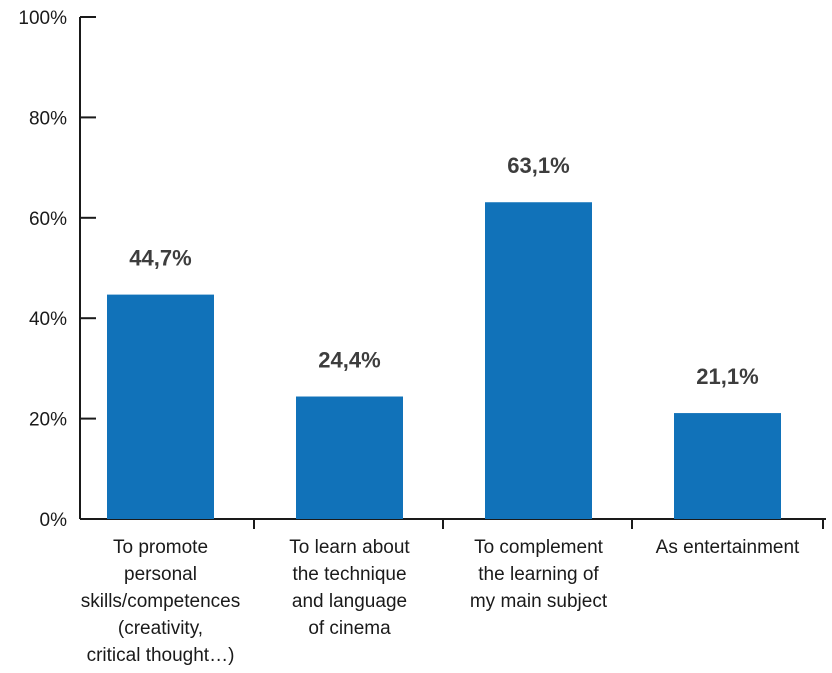 This screenshot has height=673, width=832. What do you see at coordinates (349, 360) in the screenshot?
I see `data-label: 24,4%` at bounding box center [349, 360].